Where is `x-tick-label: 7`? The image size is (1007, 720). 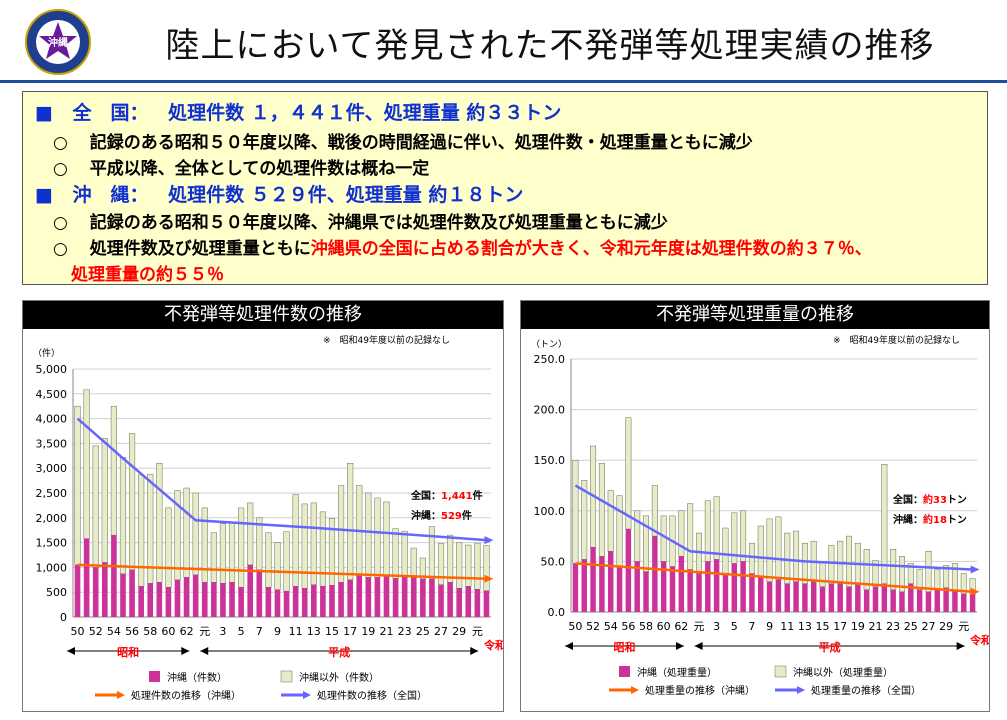 x-tick-label: 7 is located at coordinates (751, 626).